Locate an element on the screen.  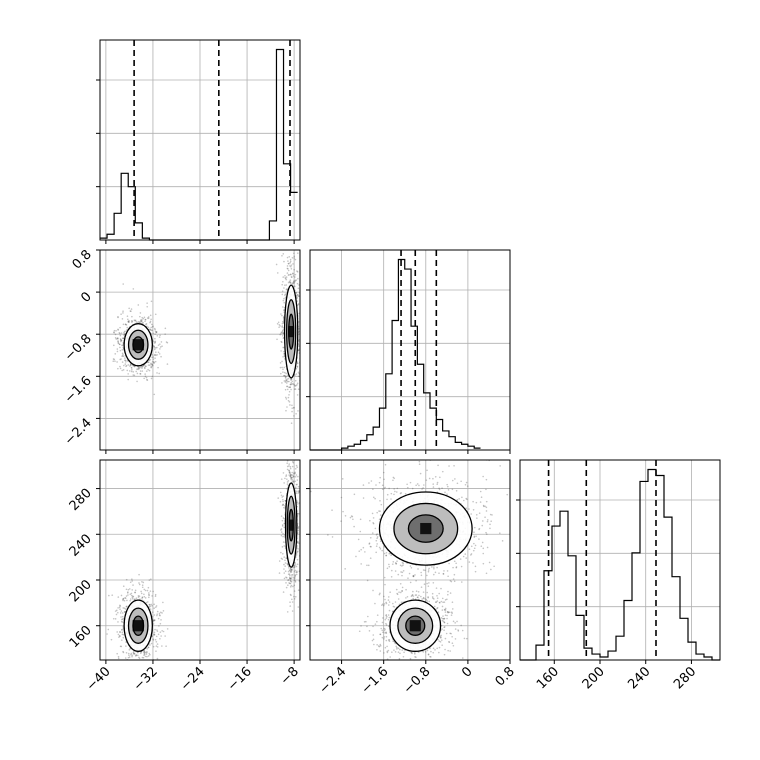
y-tick-label: −1.6 is located at coordinates (78, 390).